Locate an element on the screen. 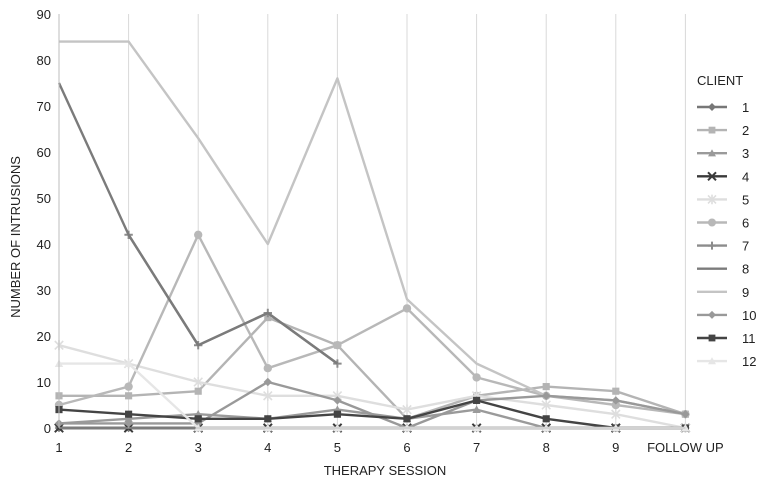  legend-item-3: 3 is located at coordinates (723, 153).